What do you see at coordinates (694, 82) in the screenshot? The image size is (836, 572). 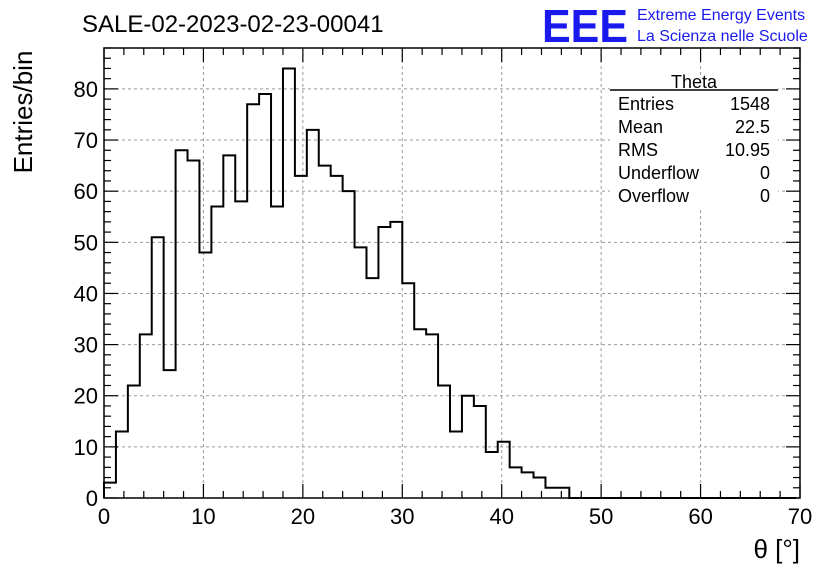 I see `stats-title: Theta` at bounding box center [694, 82].